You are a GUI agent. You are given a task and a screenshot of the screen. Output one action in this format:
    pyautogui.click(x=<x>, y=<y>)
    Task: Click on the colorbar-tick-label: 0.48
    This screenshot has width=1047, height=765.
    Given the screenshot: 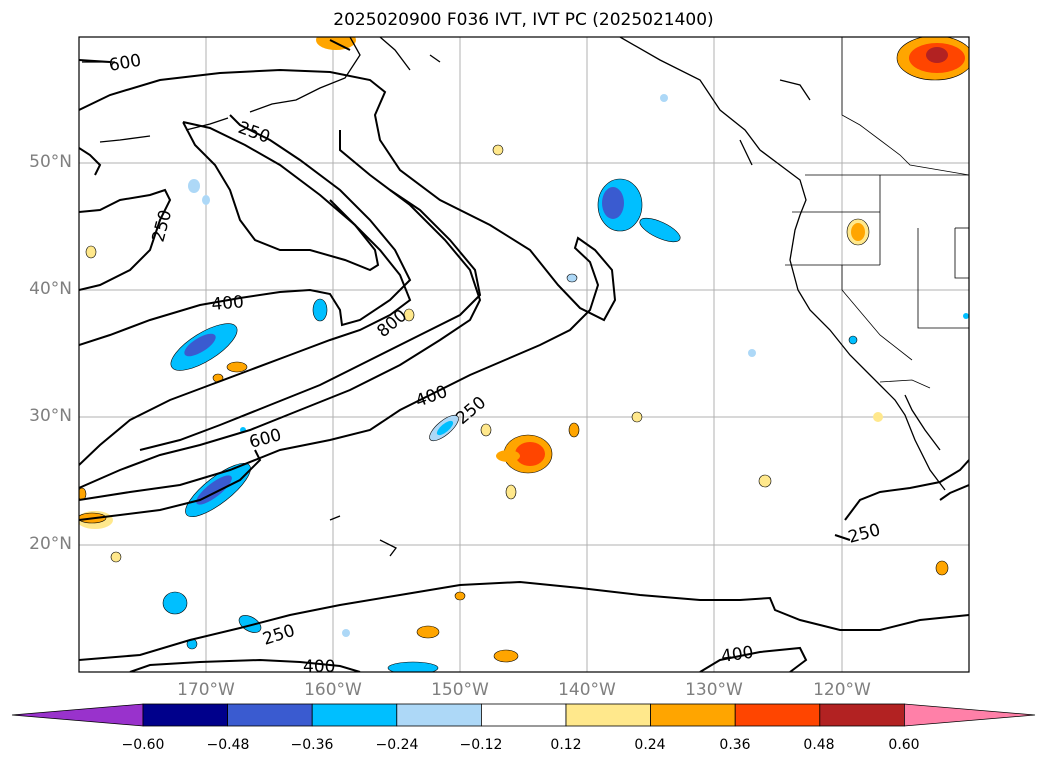 What is the action you would take?
    pyautogui.click(x=819, y=745)
    